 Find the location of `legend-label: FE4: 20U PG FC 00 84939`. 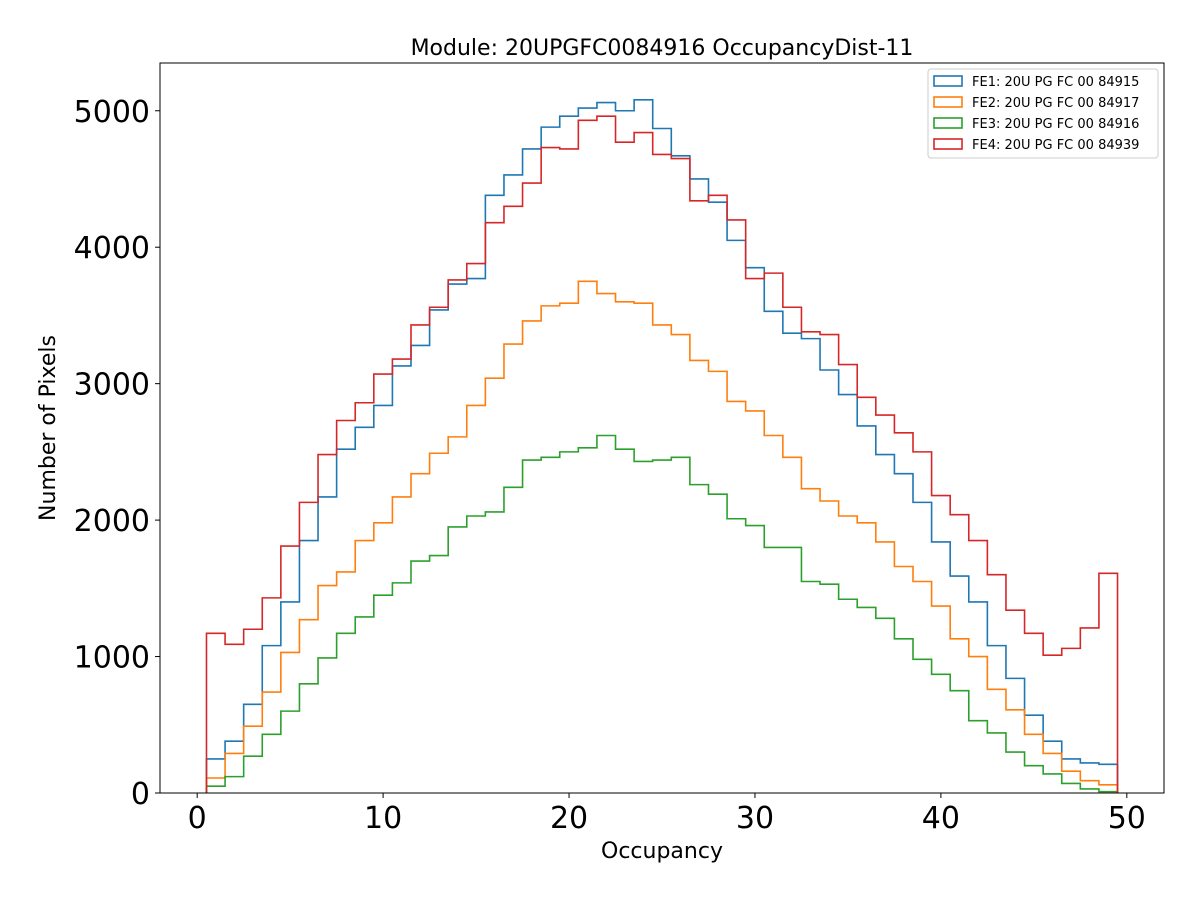

legend-label: FE4: 20U PG FC 00 84939 is located at coordinates (1055, 145).